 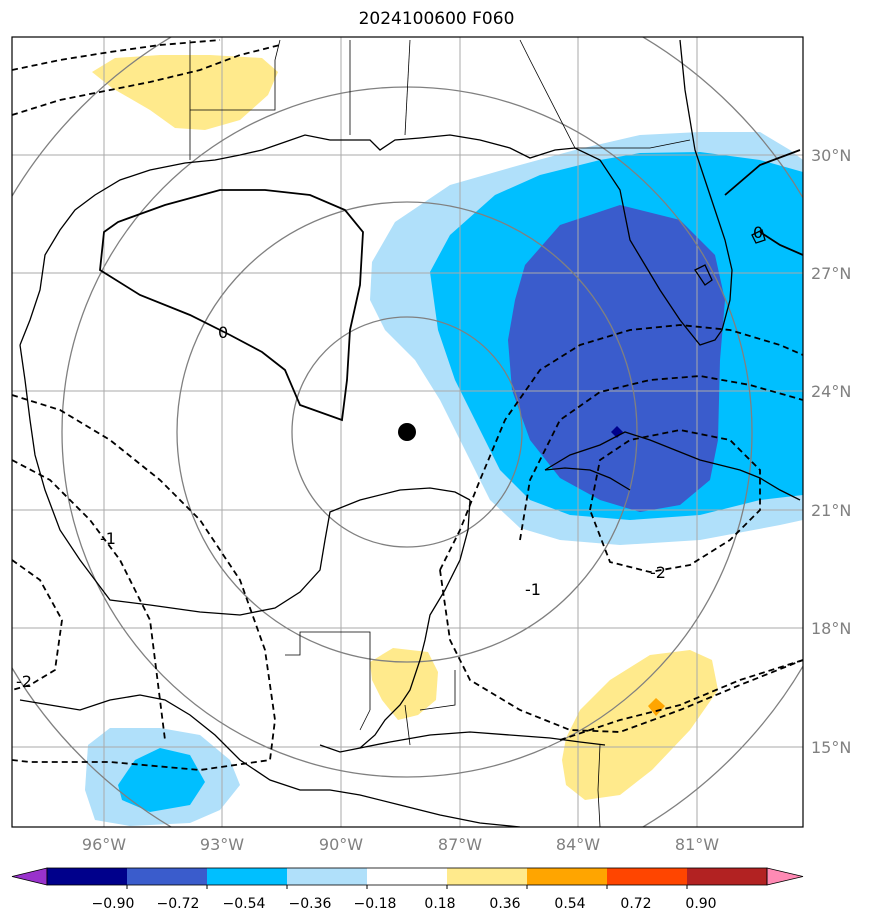 What do you see at coordinates (244, 904) in the screenshot?
I see `colorbar-tick-label: −0.54` at bounding box center [244, 904].